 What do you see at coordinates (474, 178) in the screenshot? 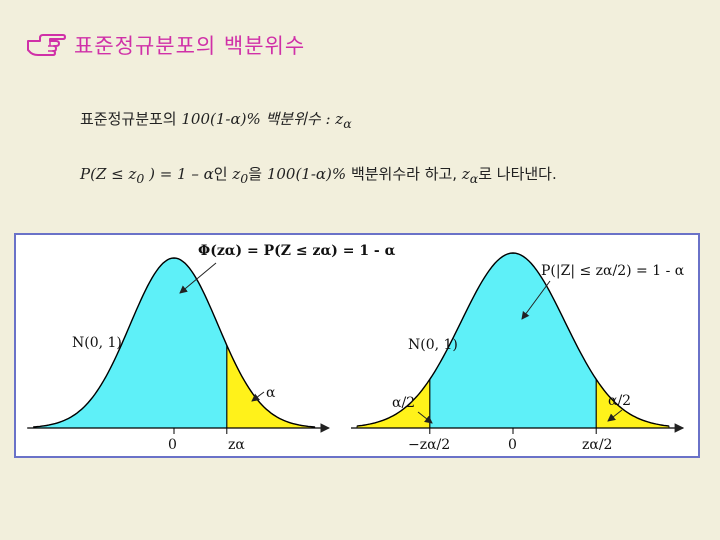
I see `line2-za-sub: α` at bounding box center [474, 178].